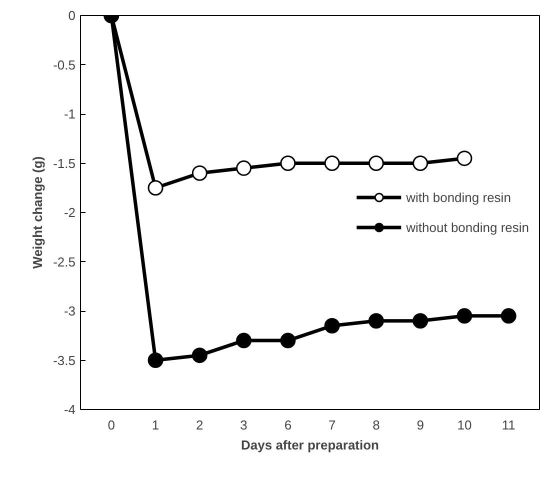  I want to click on x-axis-title: Days after preparation, so click(310, 445).